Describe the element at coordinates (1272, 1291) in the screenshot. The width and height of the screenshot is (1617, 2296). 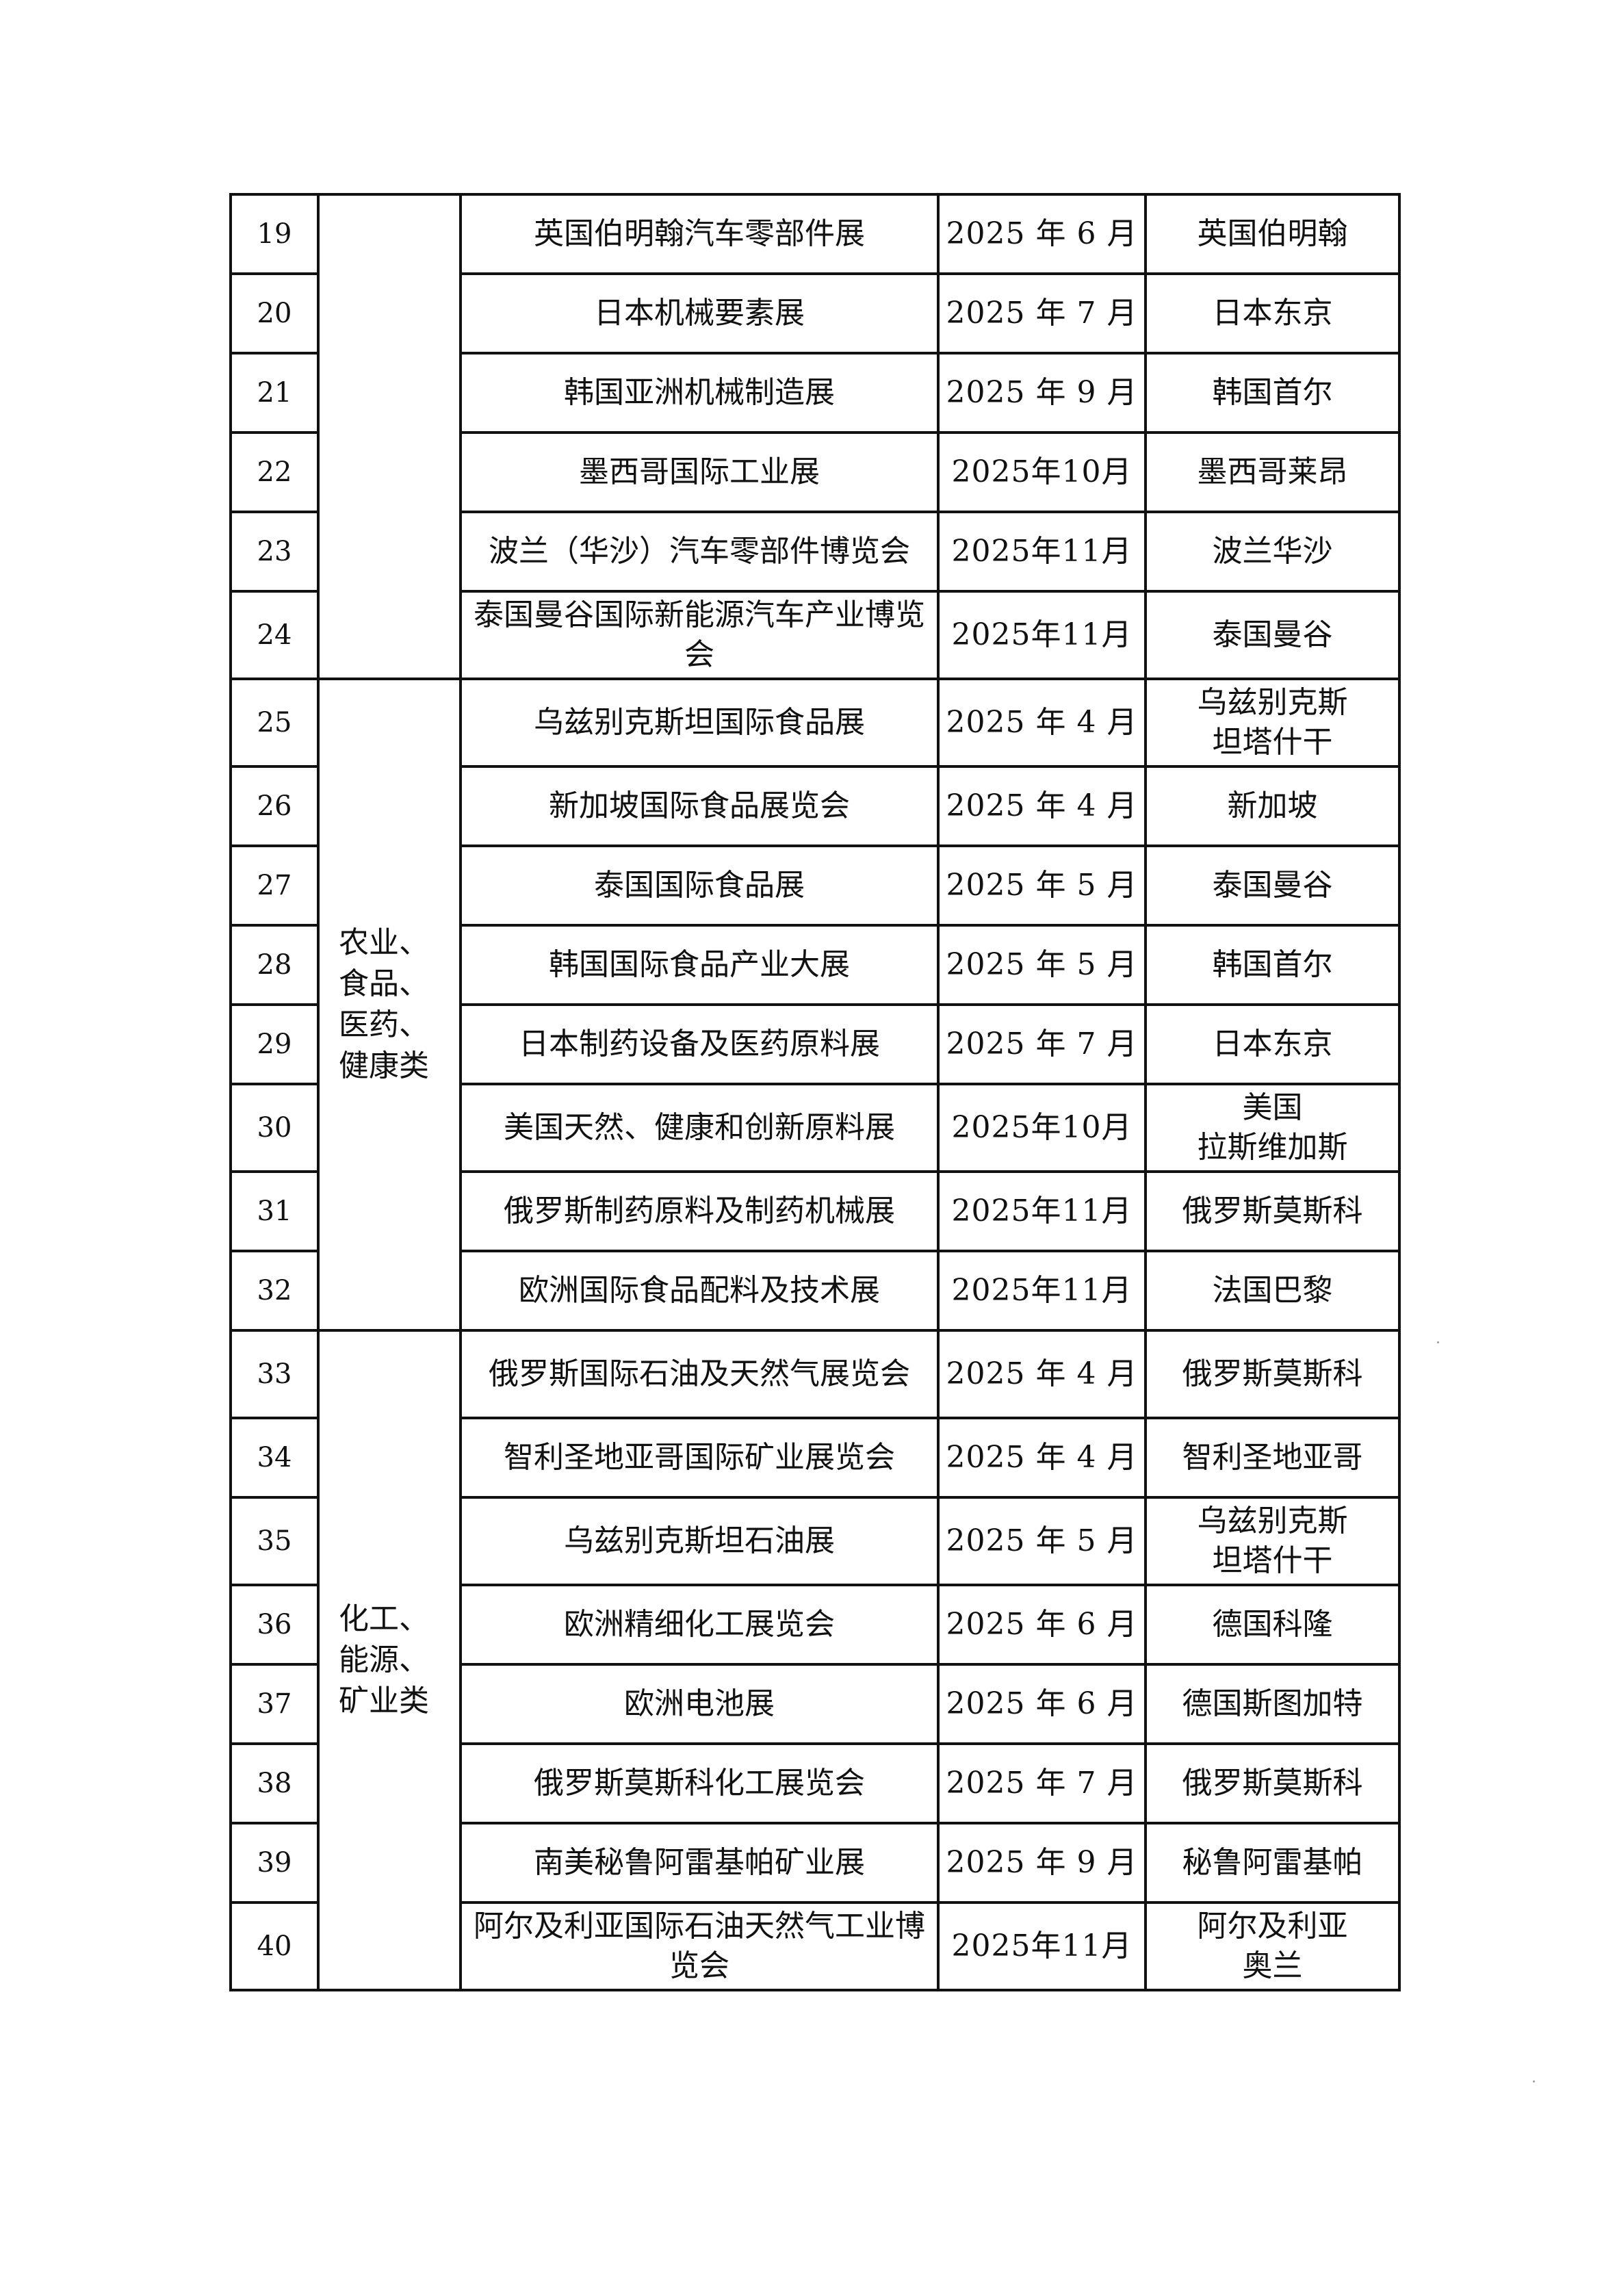
I see `exhibition-location: 法国巴黎` at that location.